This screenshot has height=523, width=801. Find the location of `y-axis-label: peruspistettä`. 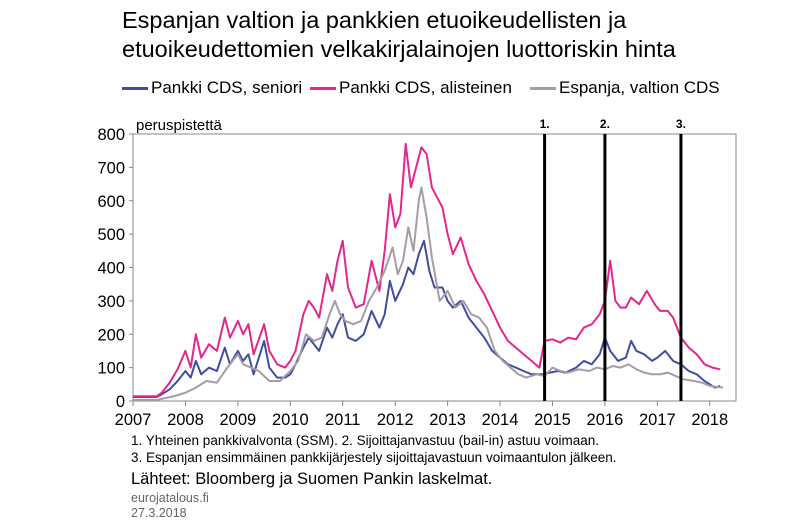

y-axis-label: peruspistettä is located at coordinates (179, 125).